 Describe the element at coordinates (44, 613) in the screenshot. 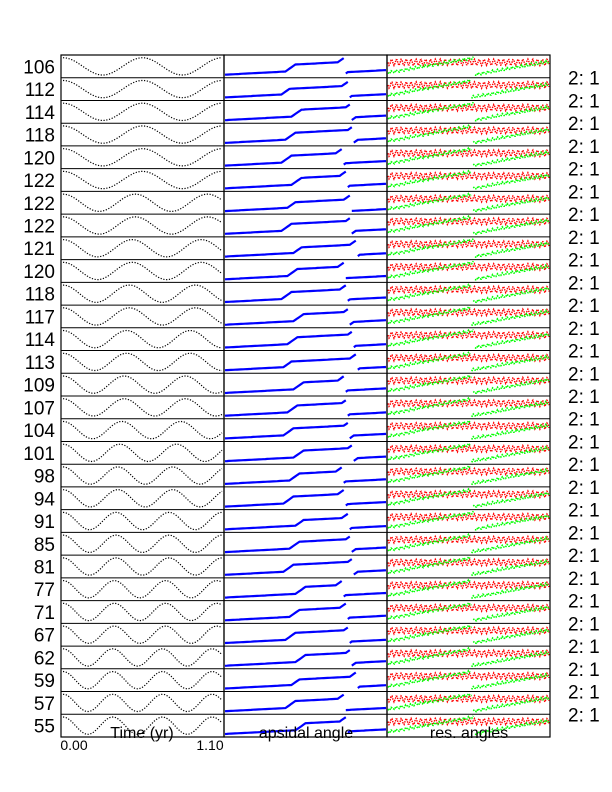

I see `row-label: 71` at that location.